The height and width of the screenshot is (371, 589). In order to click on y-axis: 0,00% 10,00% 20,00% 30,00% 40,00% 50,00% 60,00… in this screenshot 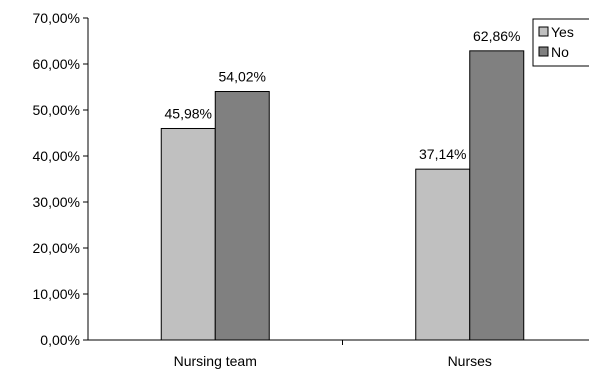, I will do `click(61, 179)`.